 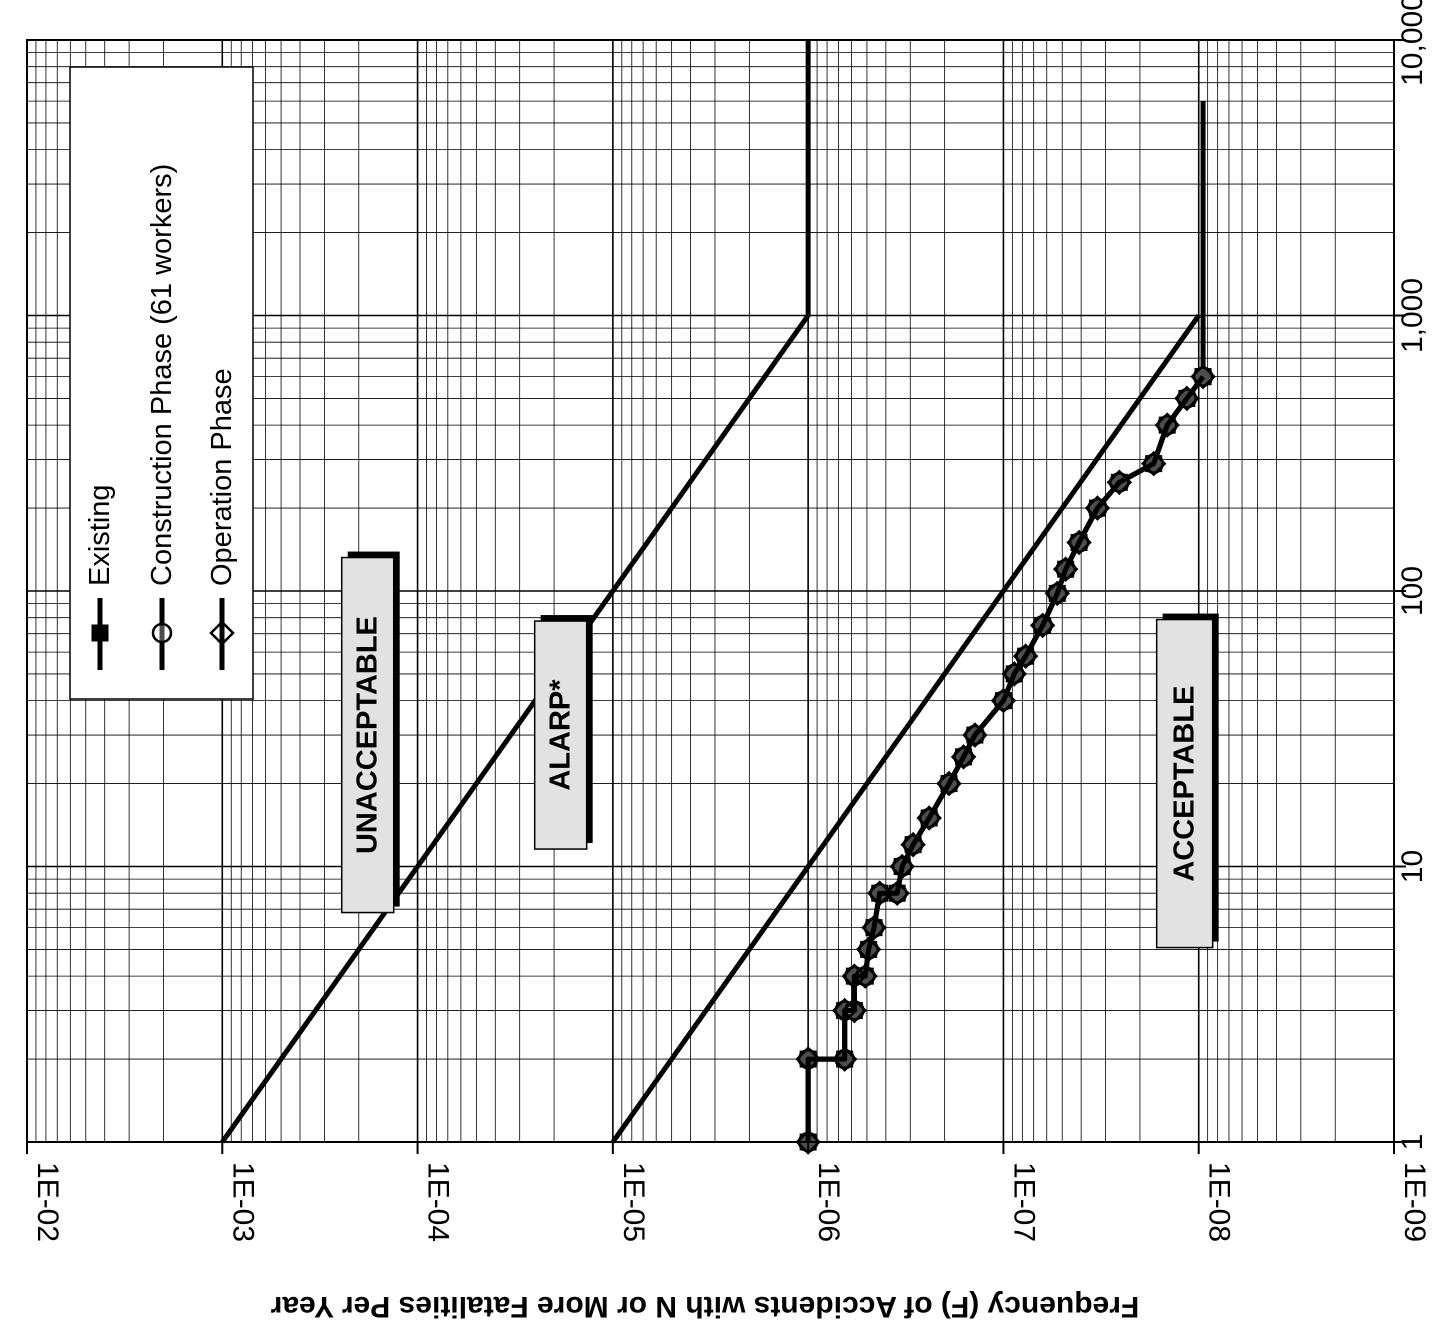 I want to click on region-label: UNACCEPTABLE, so click(x=368, y=735).